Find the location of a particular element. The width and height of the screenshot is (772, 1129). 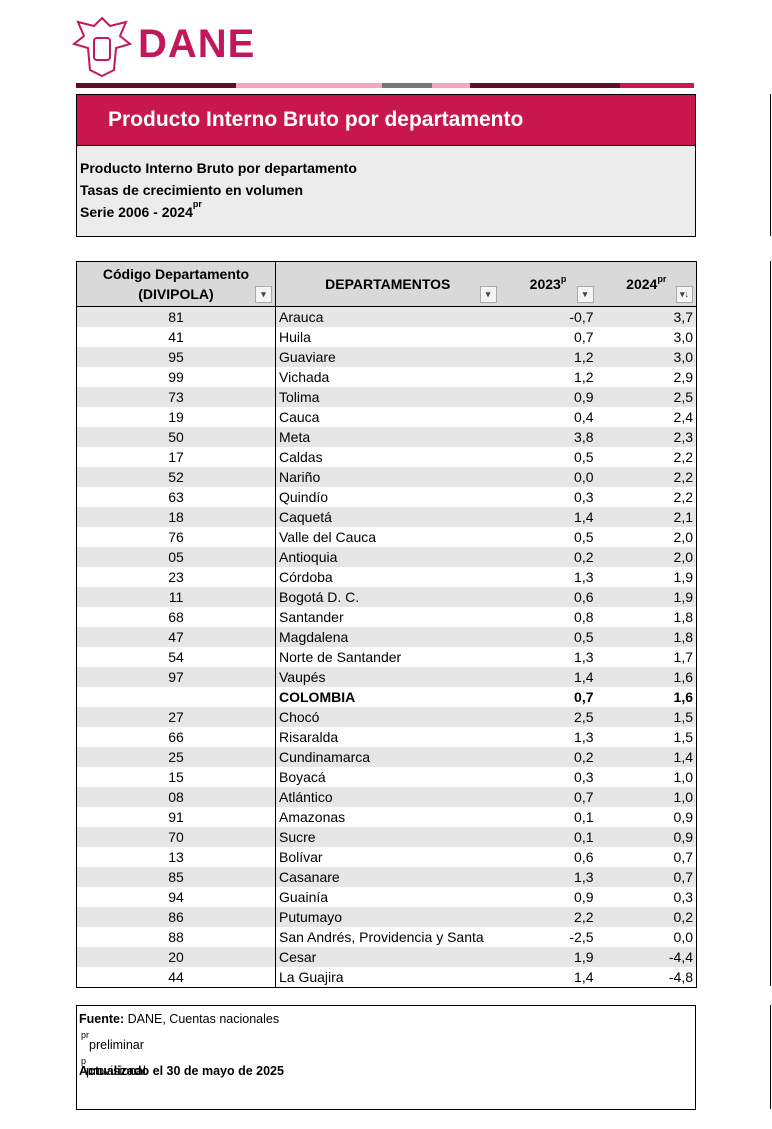

table-cell: Cauca is located at coordinates (299, 417).